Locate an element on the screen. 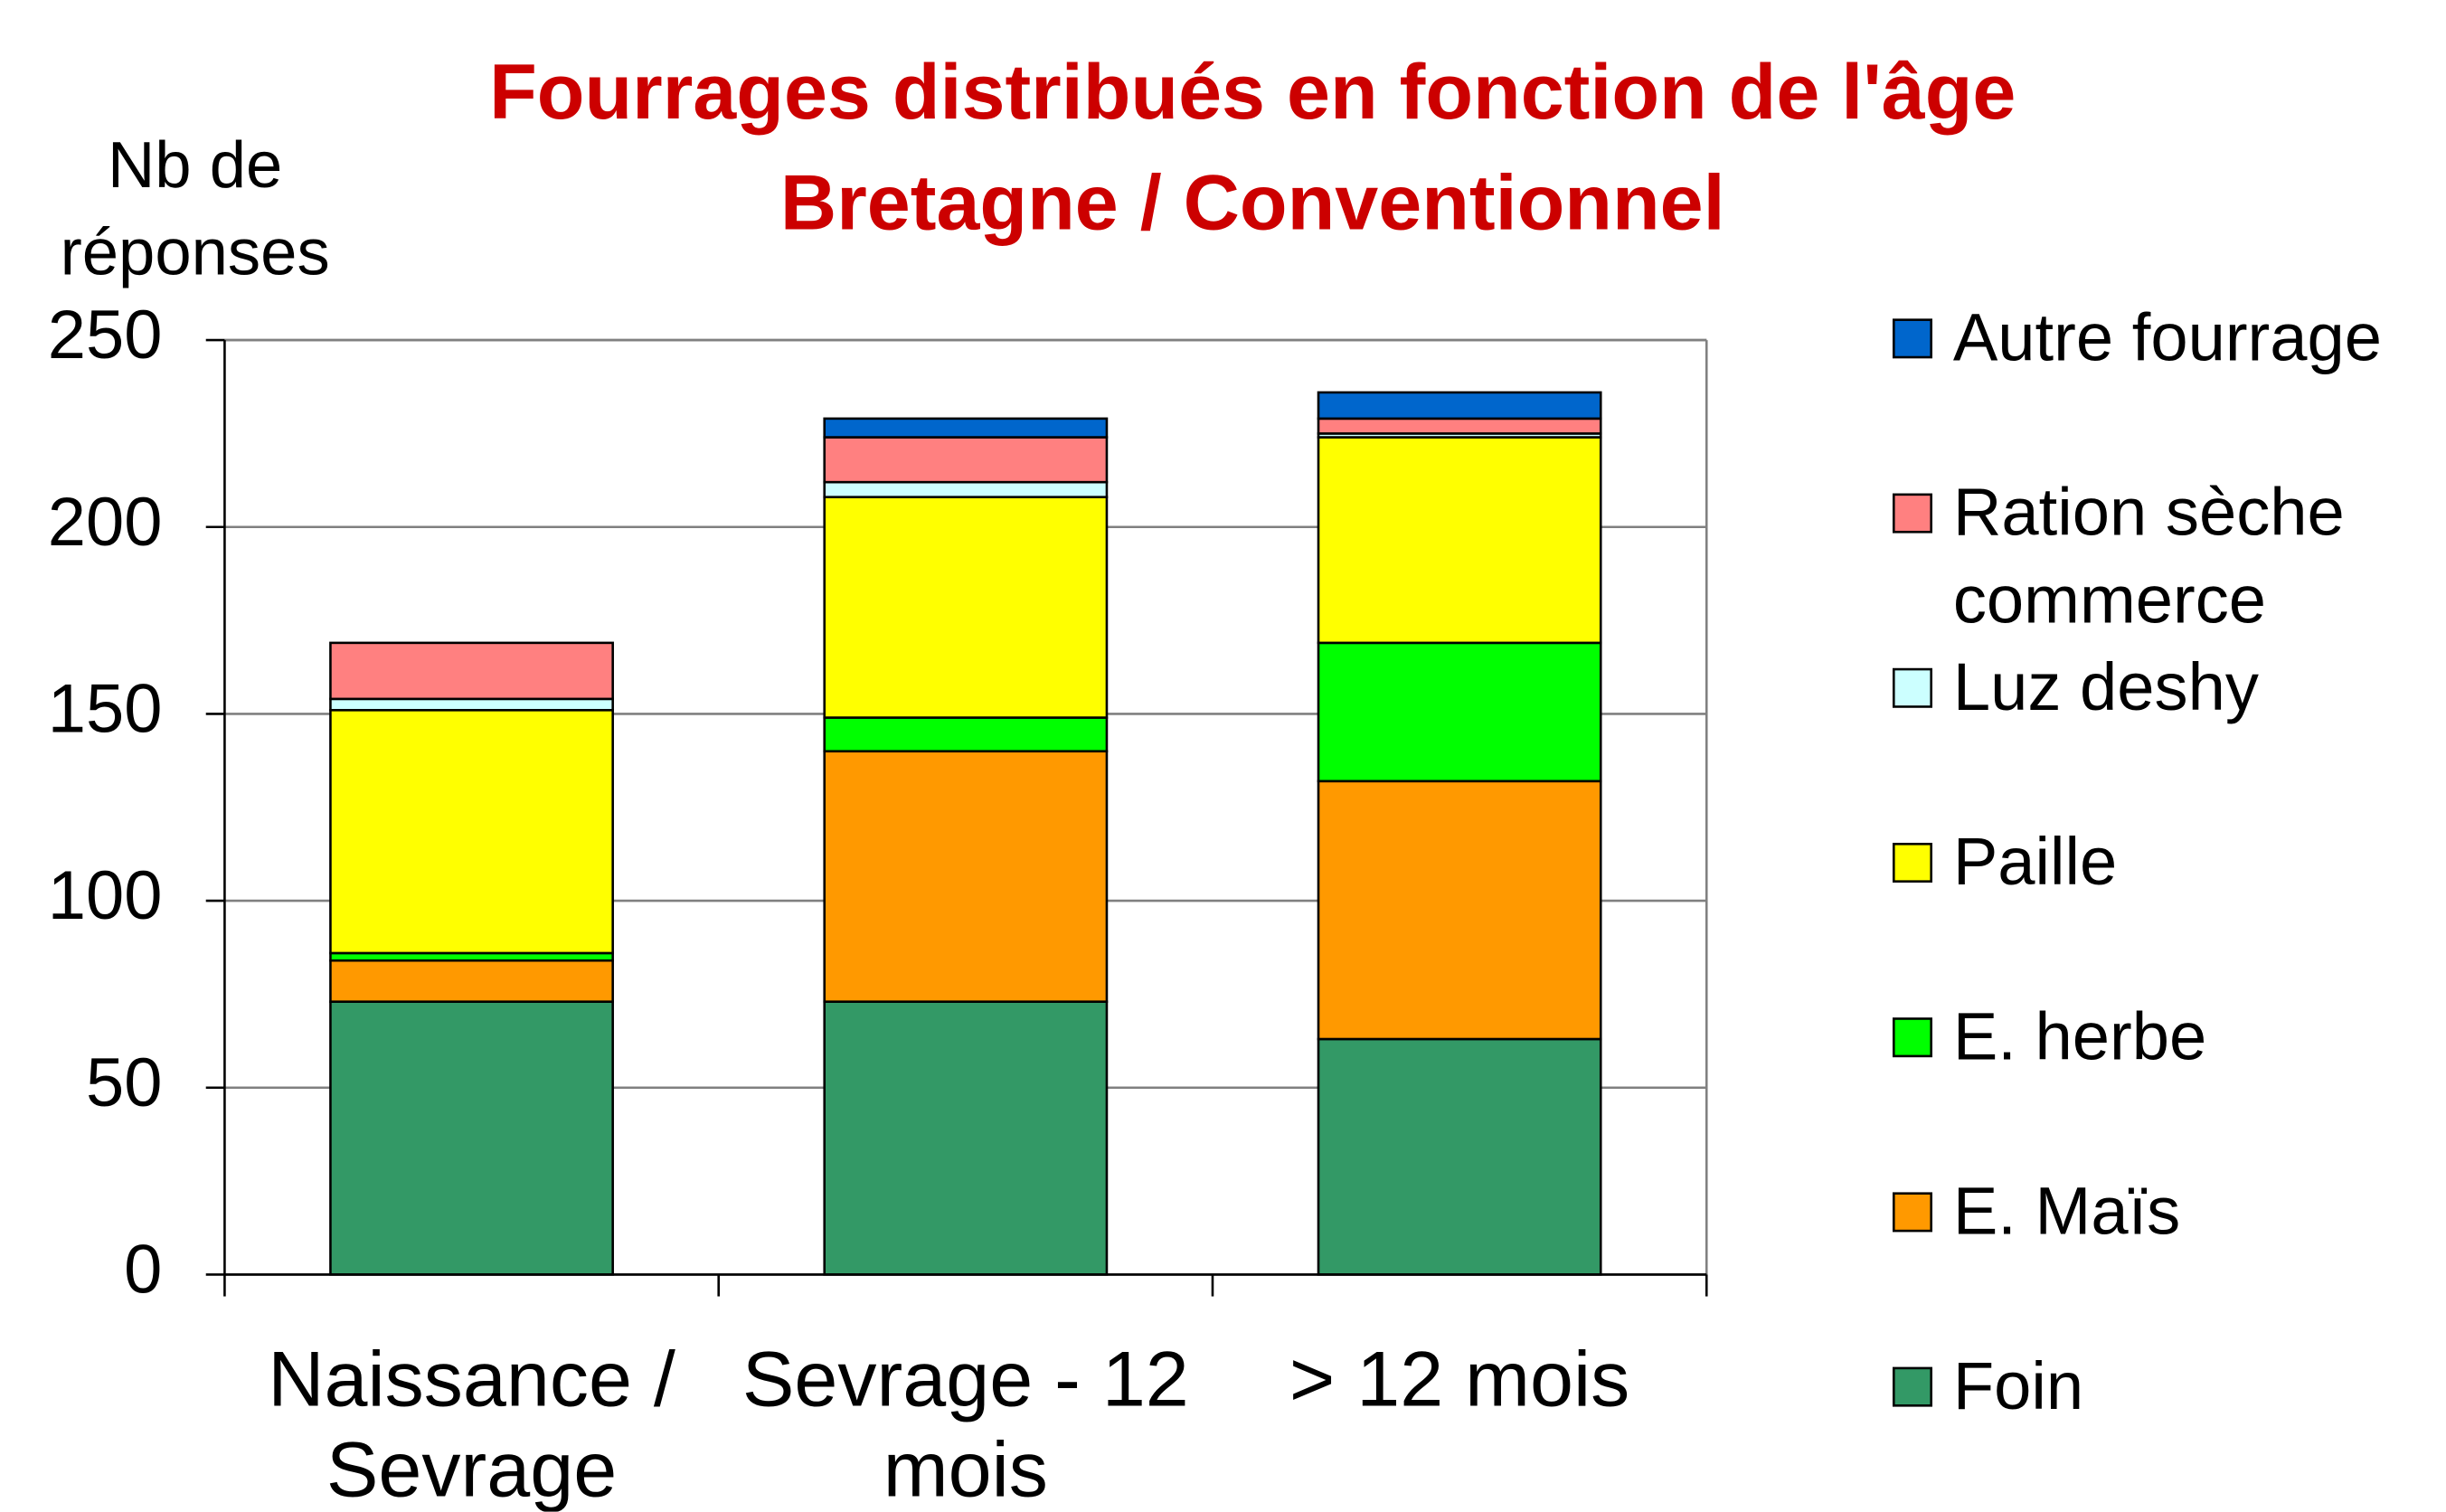 The height and width of the screenshot is (1512, 2446). legend-label: Autre fourrage is located at coordinates (2167, 338).